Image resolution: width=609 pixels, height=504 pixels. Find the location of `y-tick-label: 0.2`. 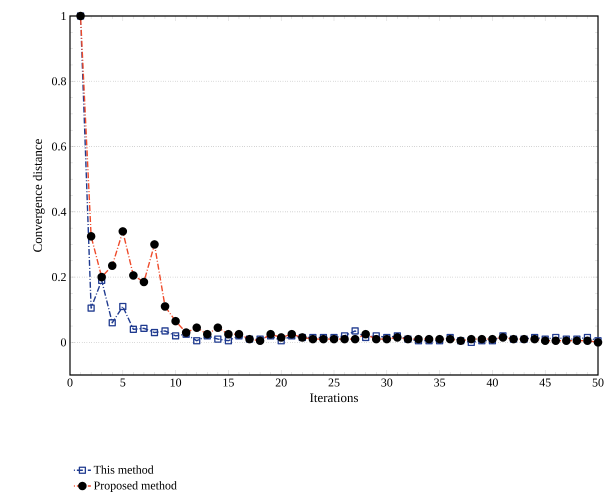

y-tick-label: 0.2 is located at coordinates (59, 277).